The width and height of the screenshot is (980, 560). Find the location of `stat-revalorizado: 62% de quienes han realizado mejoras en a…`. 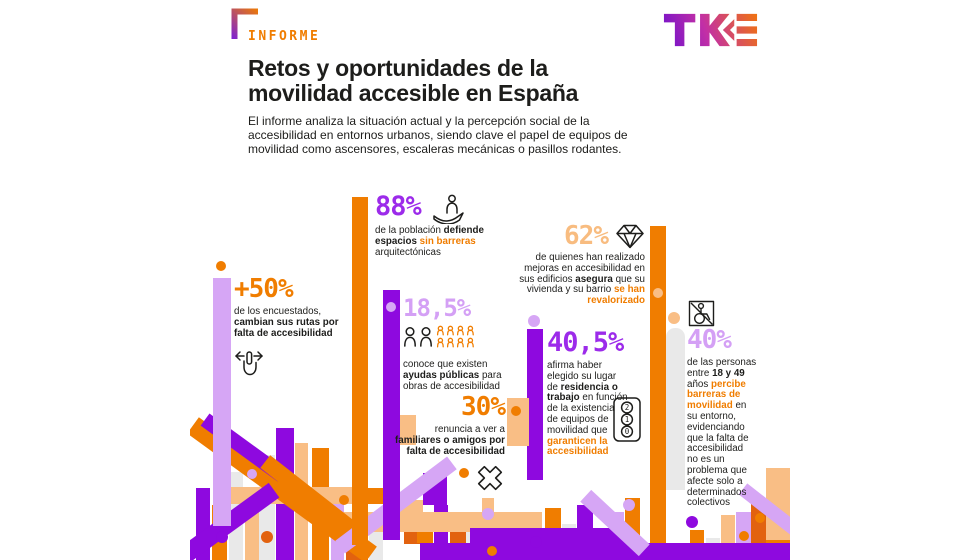

stat-revalorizado: 62% de quienes han realizado mejoras en a… is located at coordinates (575, 265).